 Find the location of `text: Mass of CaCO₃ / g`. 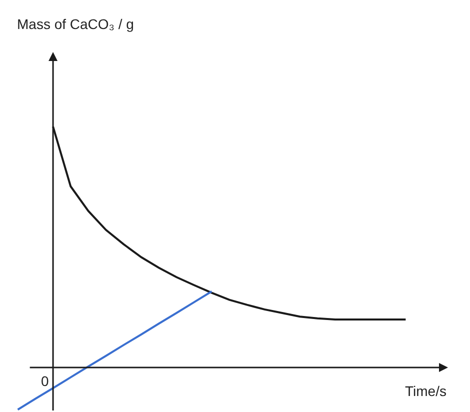

text: Mass of CaCO₃ / g is located at coordinates (75, 24).